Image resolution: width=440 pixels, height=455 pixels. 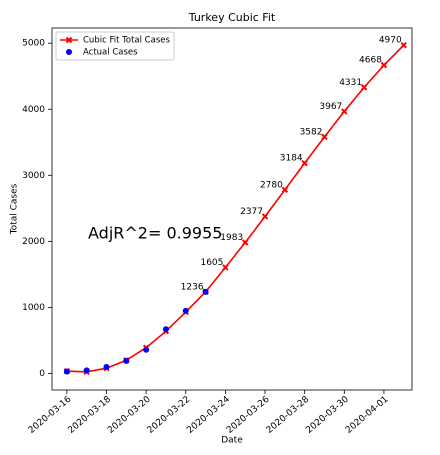 I want to click on data-label: 1236, so click(x=192, y=287).